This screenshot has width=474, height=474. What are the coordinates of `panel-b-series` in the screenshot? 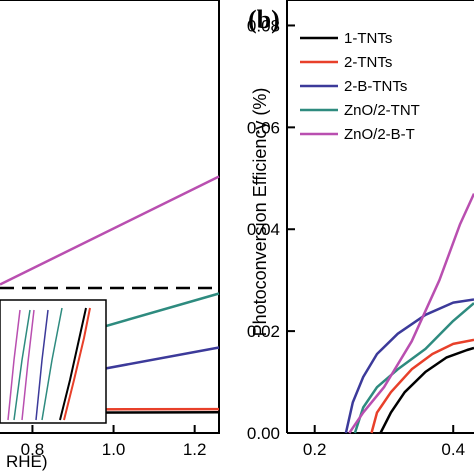 It's located at (409, 313).